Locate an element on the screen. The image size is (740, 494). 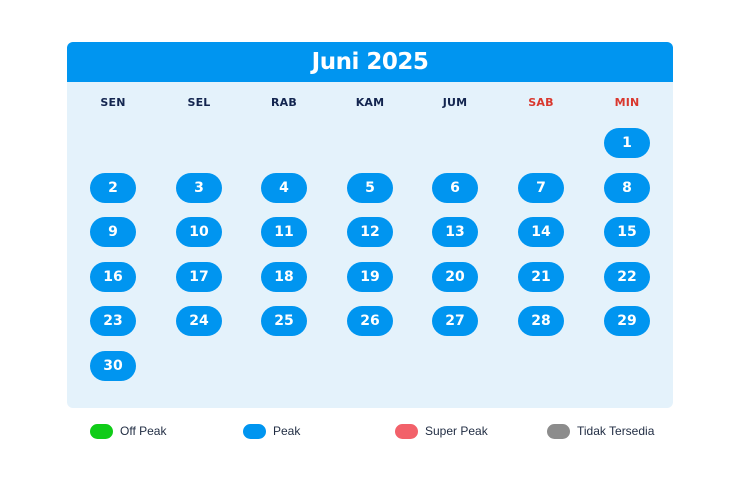
legend-item-tidak-tersedia: Tidak Tersedia is located at coordinates (600, 431).